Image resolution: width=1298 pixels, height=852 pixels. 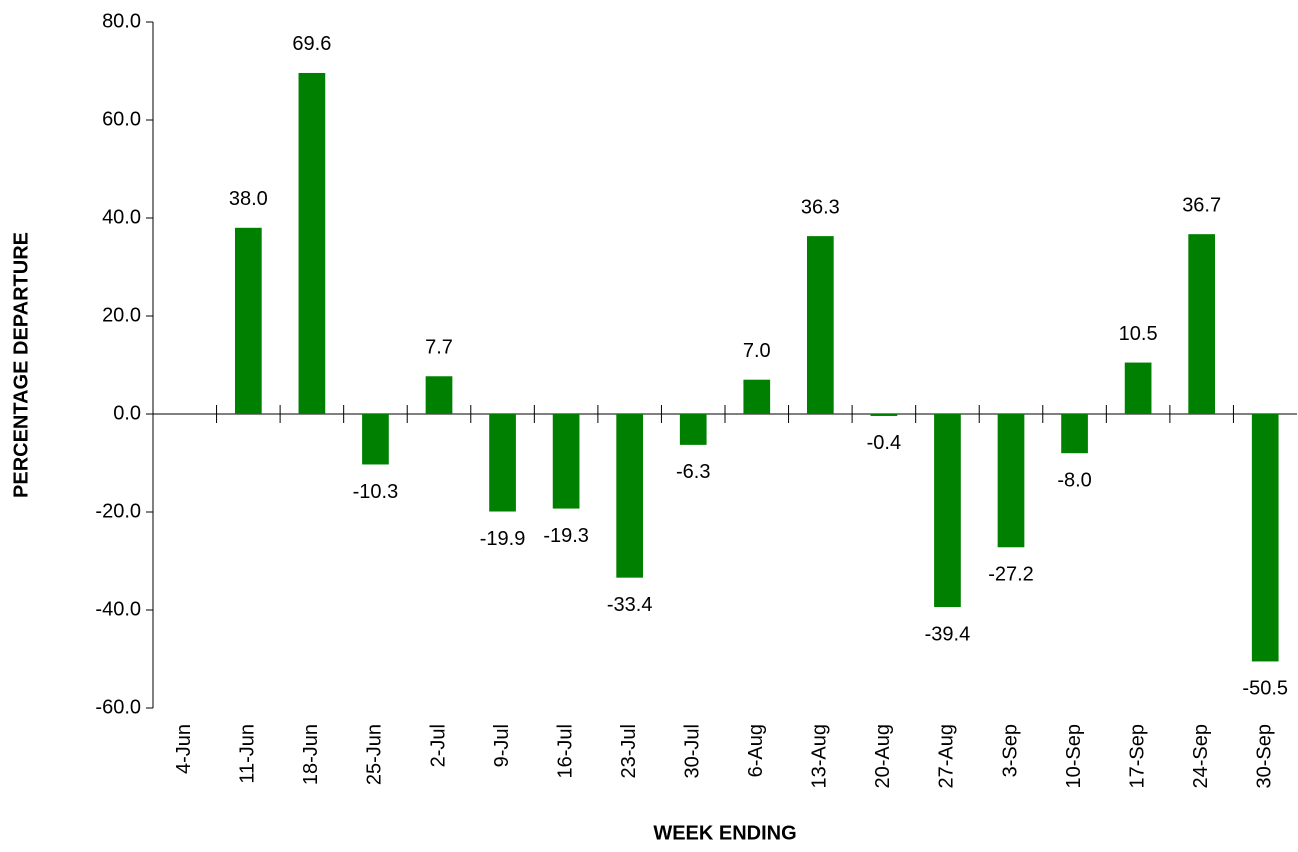 I want to click on value-label: -0.4, so click(x=884, y=443).